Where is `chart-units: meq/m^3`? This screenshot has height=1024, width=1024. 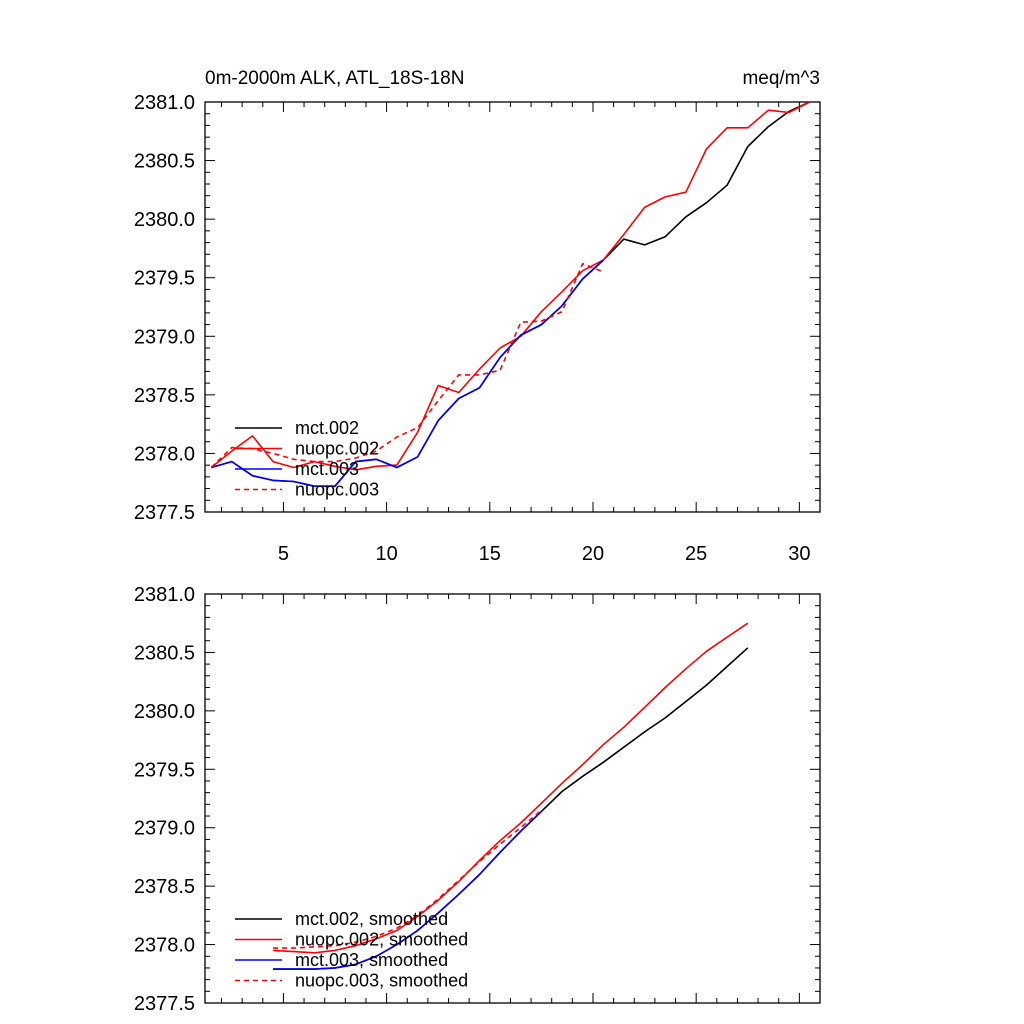
chart-units: meq/m^3 is located at coordinates (781, 78).